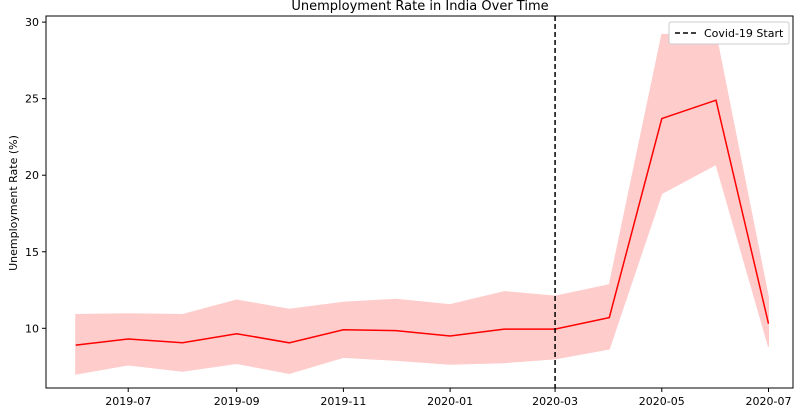 The image size is (797, 411). Describe the element at coordinates (555, 401) in the screenshot. I see `x-tick-label: 2020-03` at that location.